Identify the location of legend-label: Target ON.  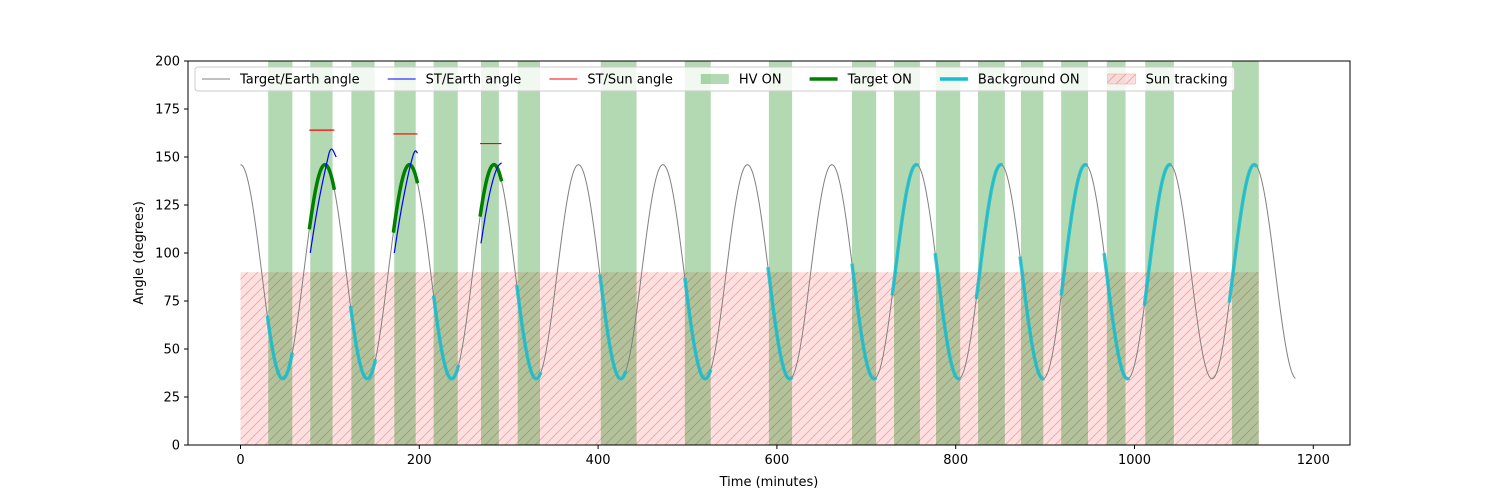
(879, 80).